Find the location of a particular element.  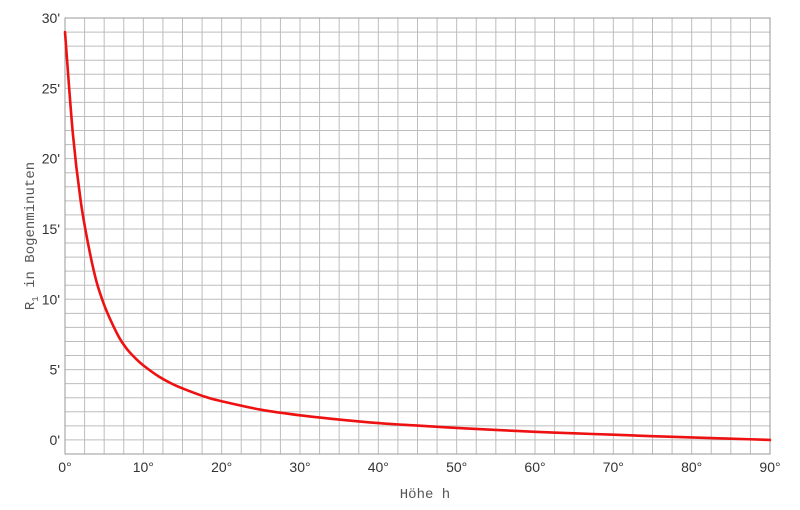

x-tick-label: 70° is located at coordinates (613, 467).